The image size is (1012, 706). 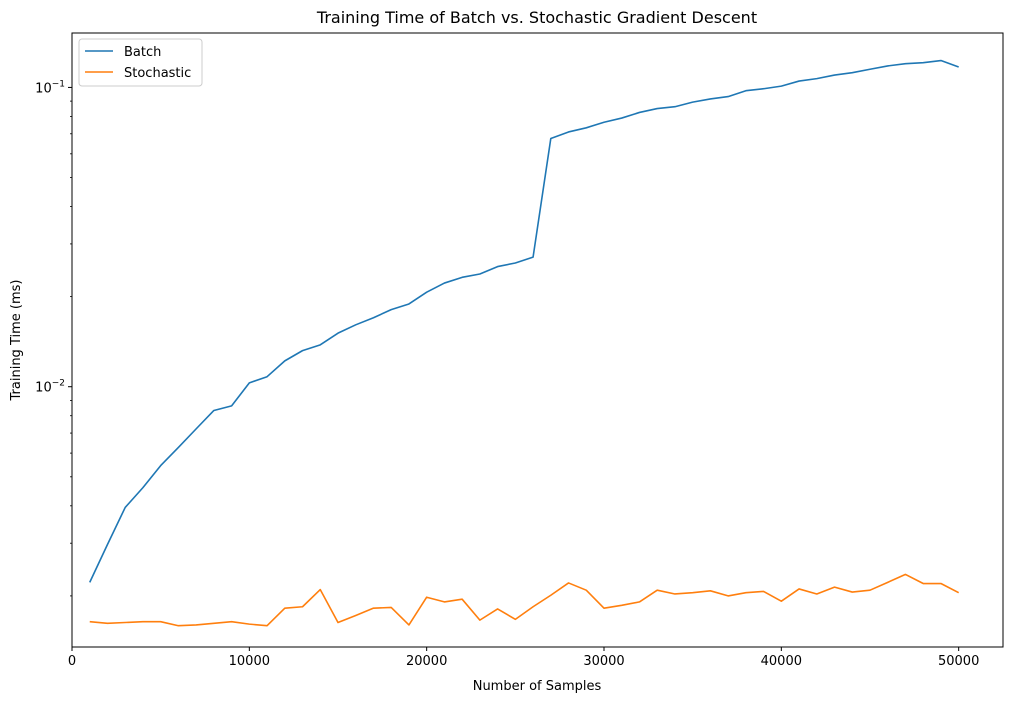 What do you see at coordinates (537, 686) in the screenshot?
I see `x-axis-label: Number of Samples` at bounding box center [537, 686].